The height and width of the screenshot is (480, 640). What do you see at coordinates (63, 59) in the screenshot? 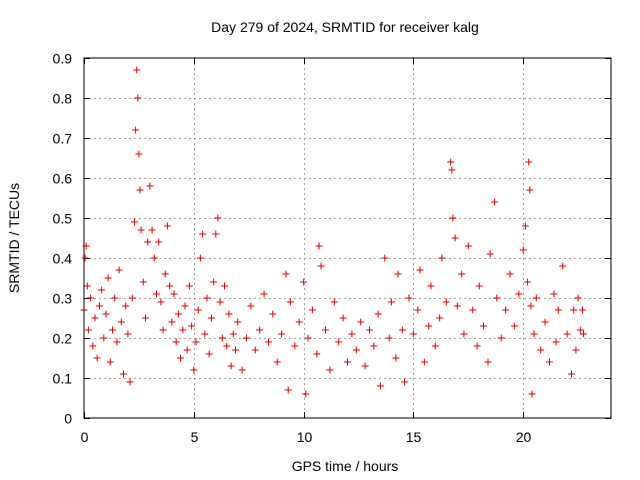
I see `y-tick-label: 0.9` at bounding box center [63, 59].